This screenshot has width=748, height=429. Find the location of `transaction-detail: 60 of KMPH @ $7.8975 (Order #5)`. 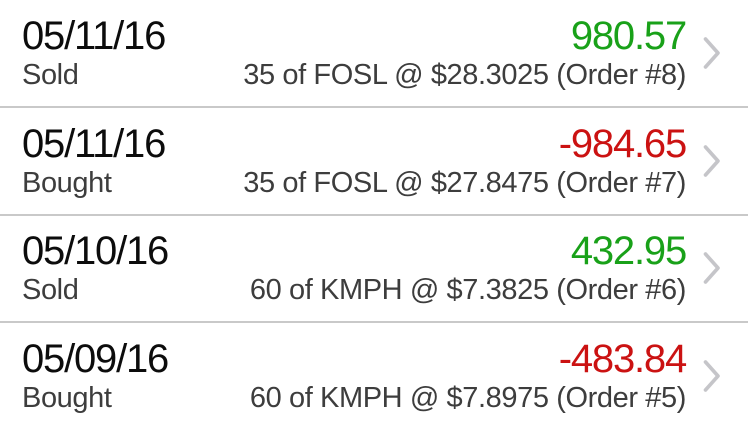

transaction-detail: 60 of KMPH @ $7.8975 (Order #5) is located at coordinates (468, 398).